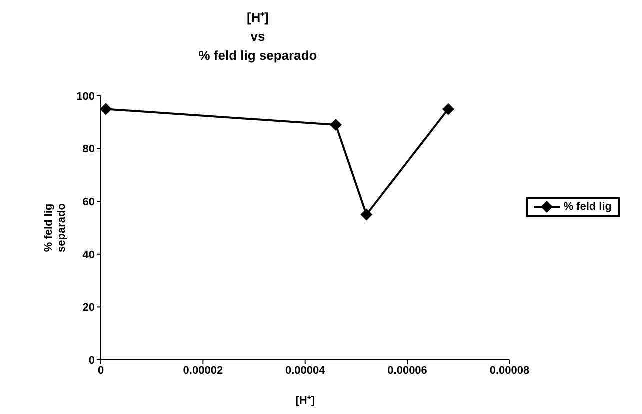 The width and height of the screenshot is (642, 414). What do you see at coordinates (88, 202) in the screenshot?
I see `y-tick-label: 60` at bounding box center [88, 202].